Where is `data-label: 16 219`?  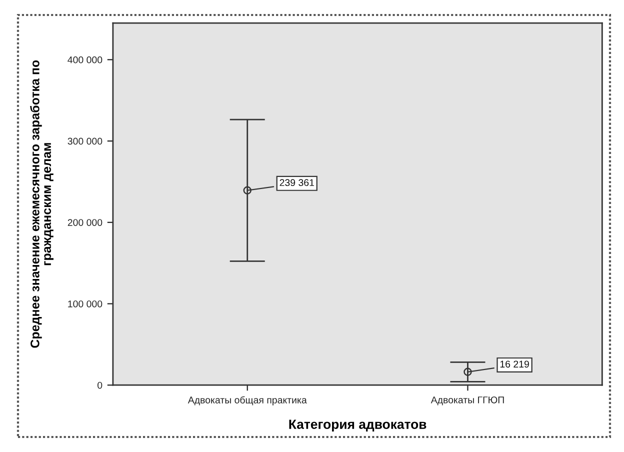
data-label: 16 219 is located at coordinates (514, 364).